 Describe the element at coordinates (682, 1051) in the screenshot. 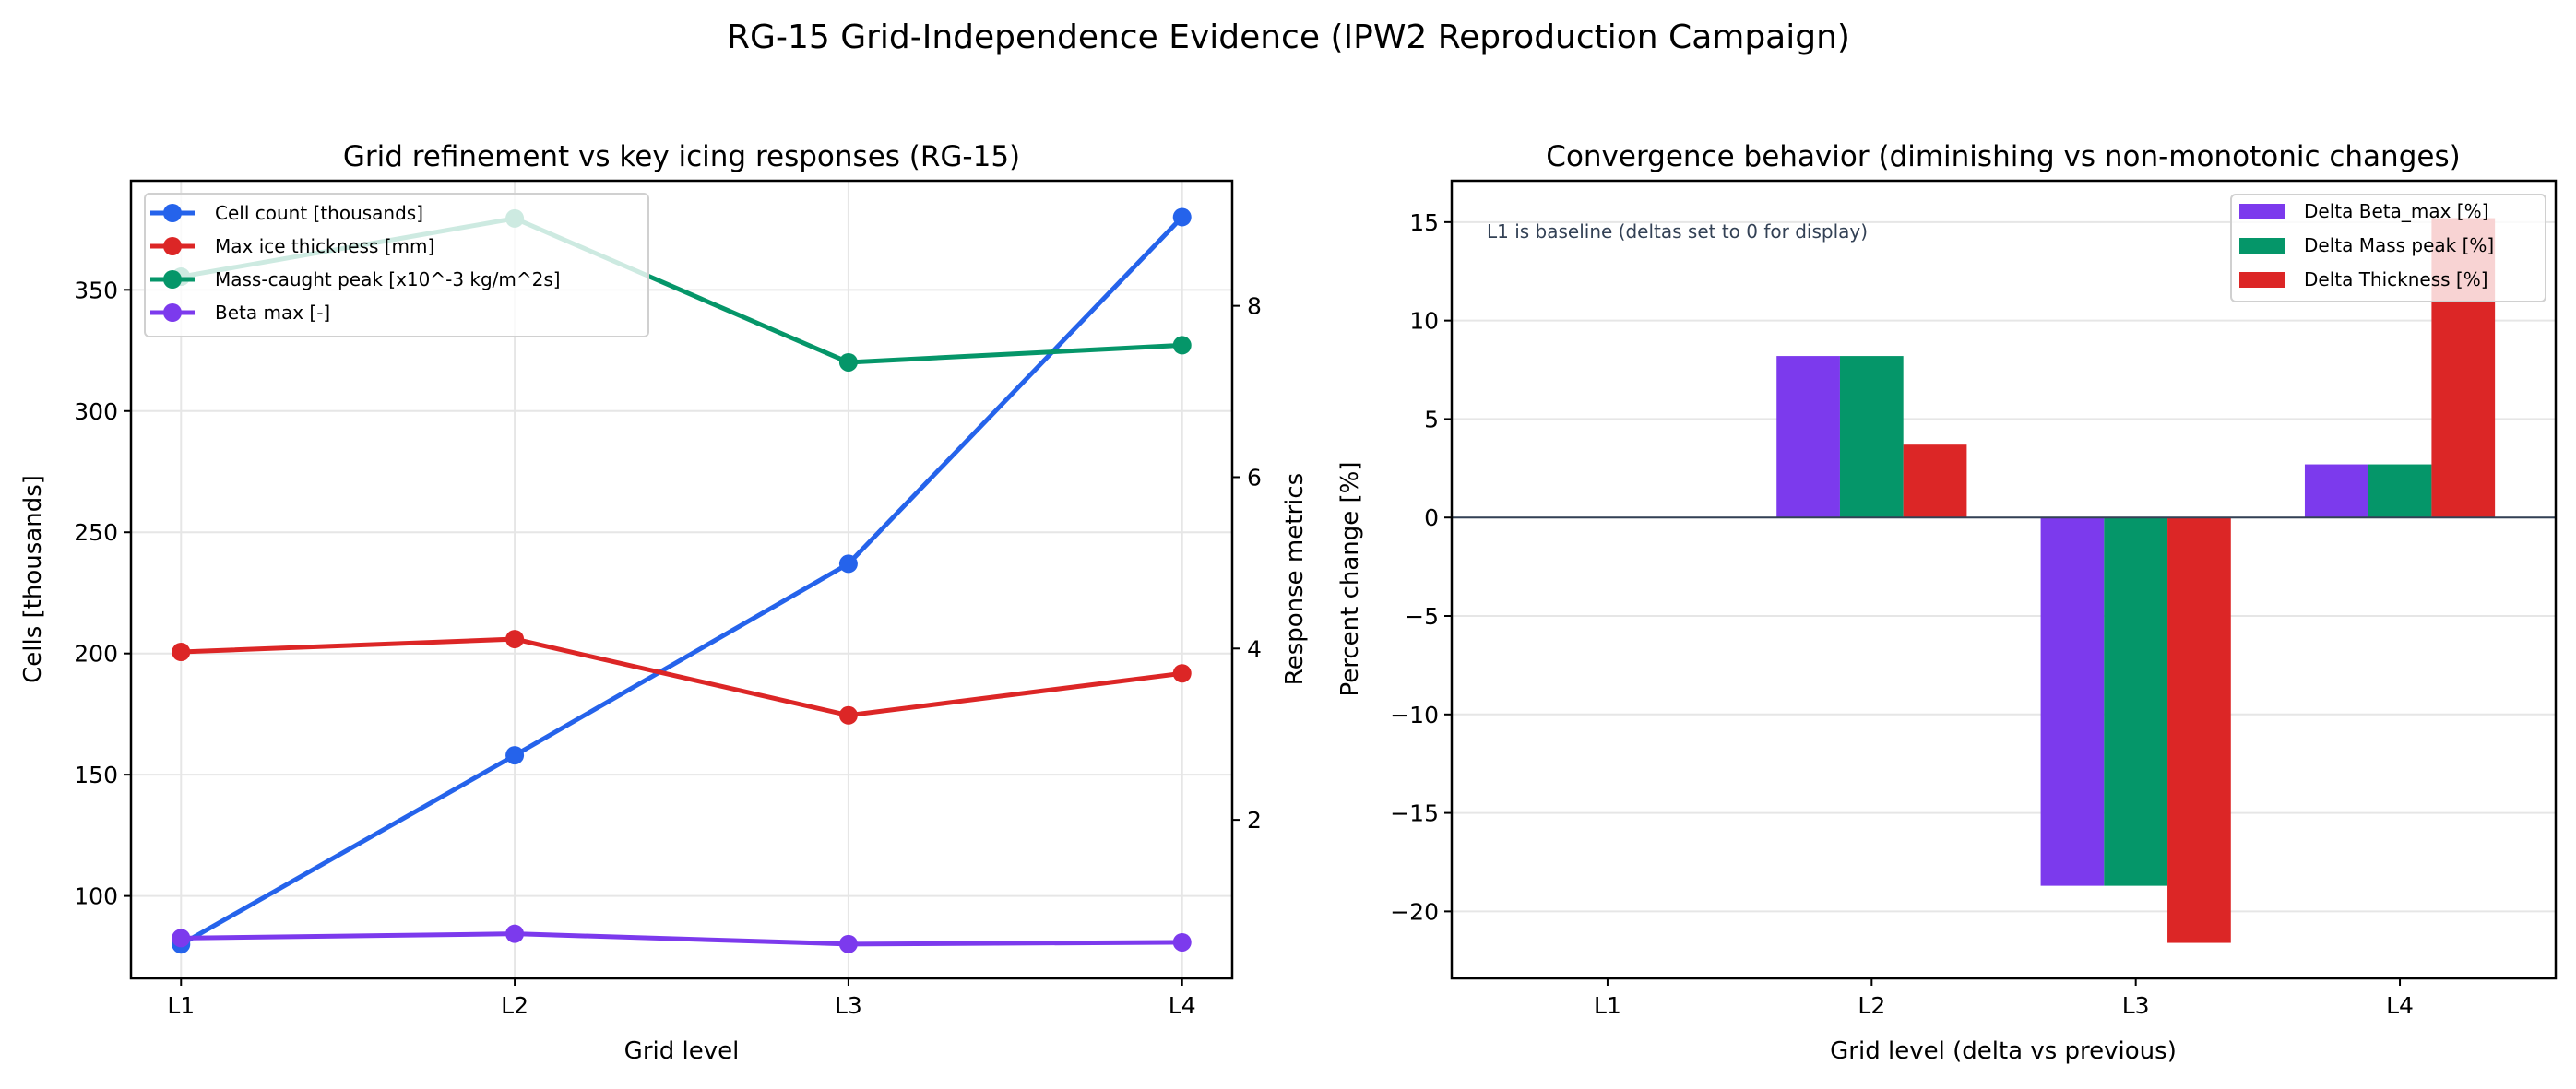

I see `left-x-axis-label: Grid level` at that location.